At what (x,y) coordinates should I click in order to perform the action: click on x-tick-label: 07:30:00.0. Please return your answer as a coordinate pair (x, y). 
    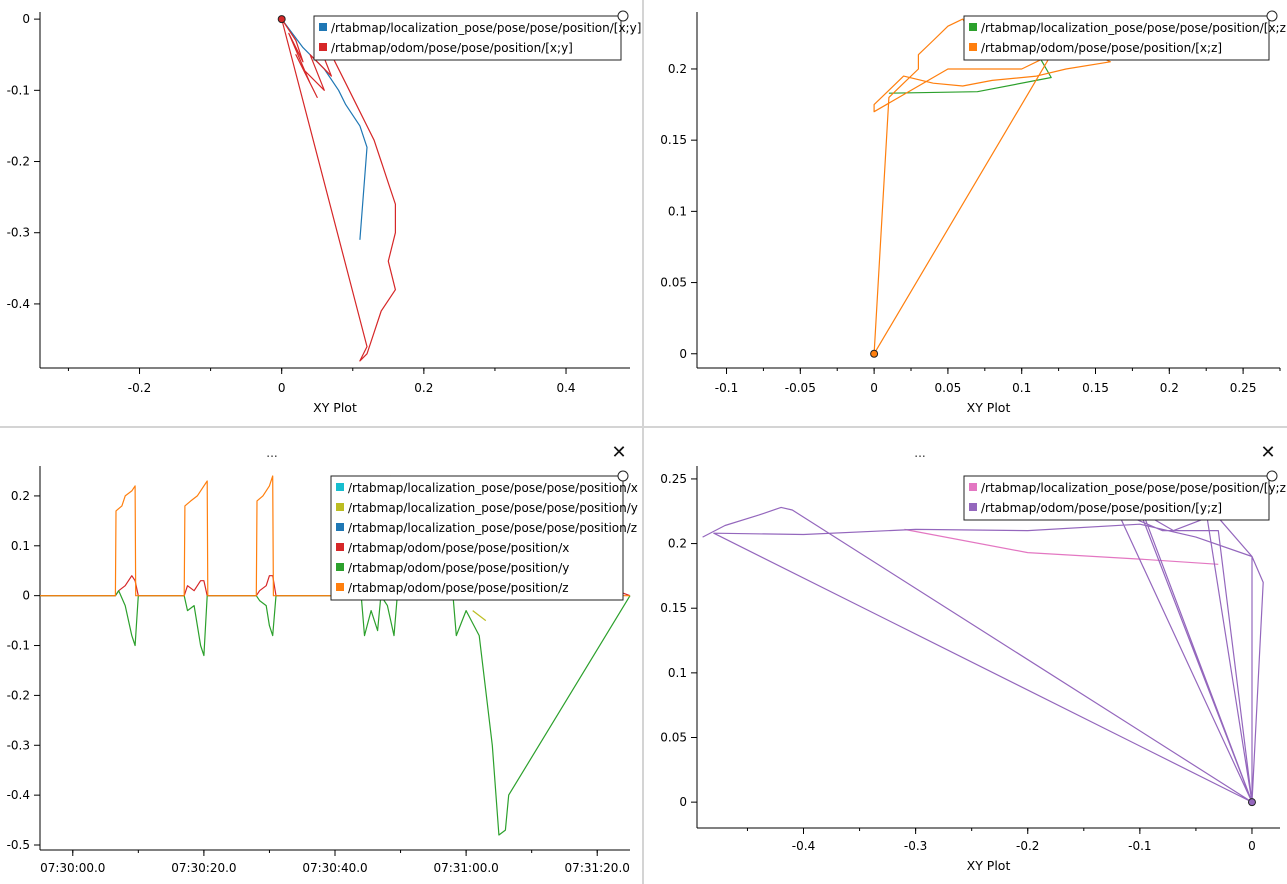
    Looking at the image, I should click on (72, 868).